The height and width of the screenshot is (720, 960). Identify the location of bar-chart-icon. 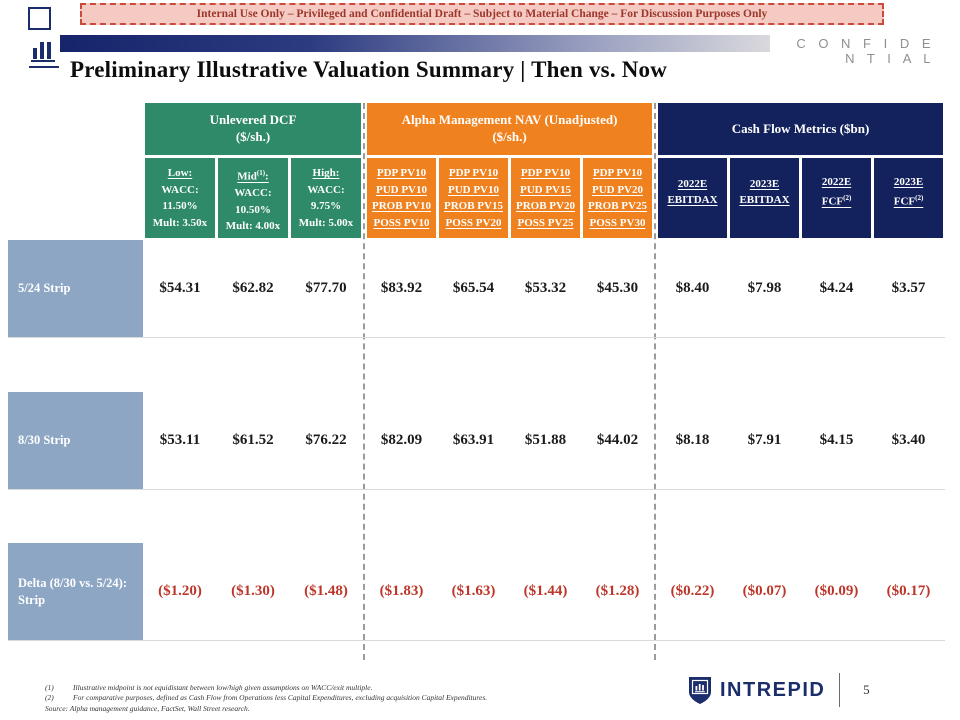
(44, 53).